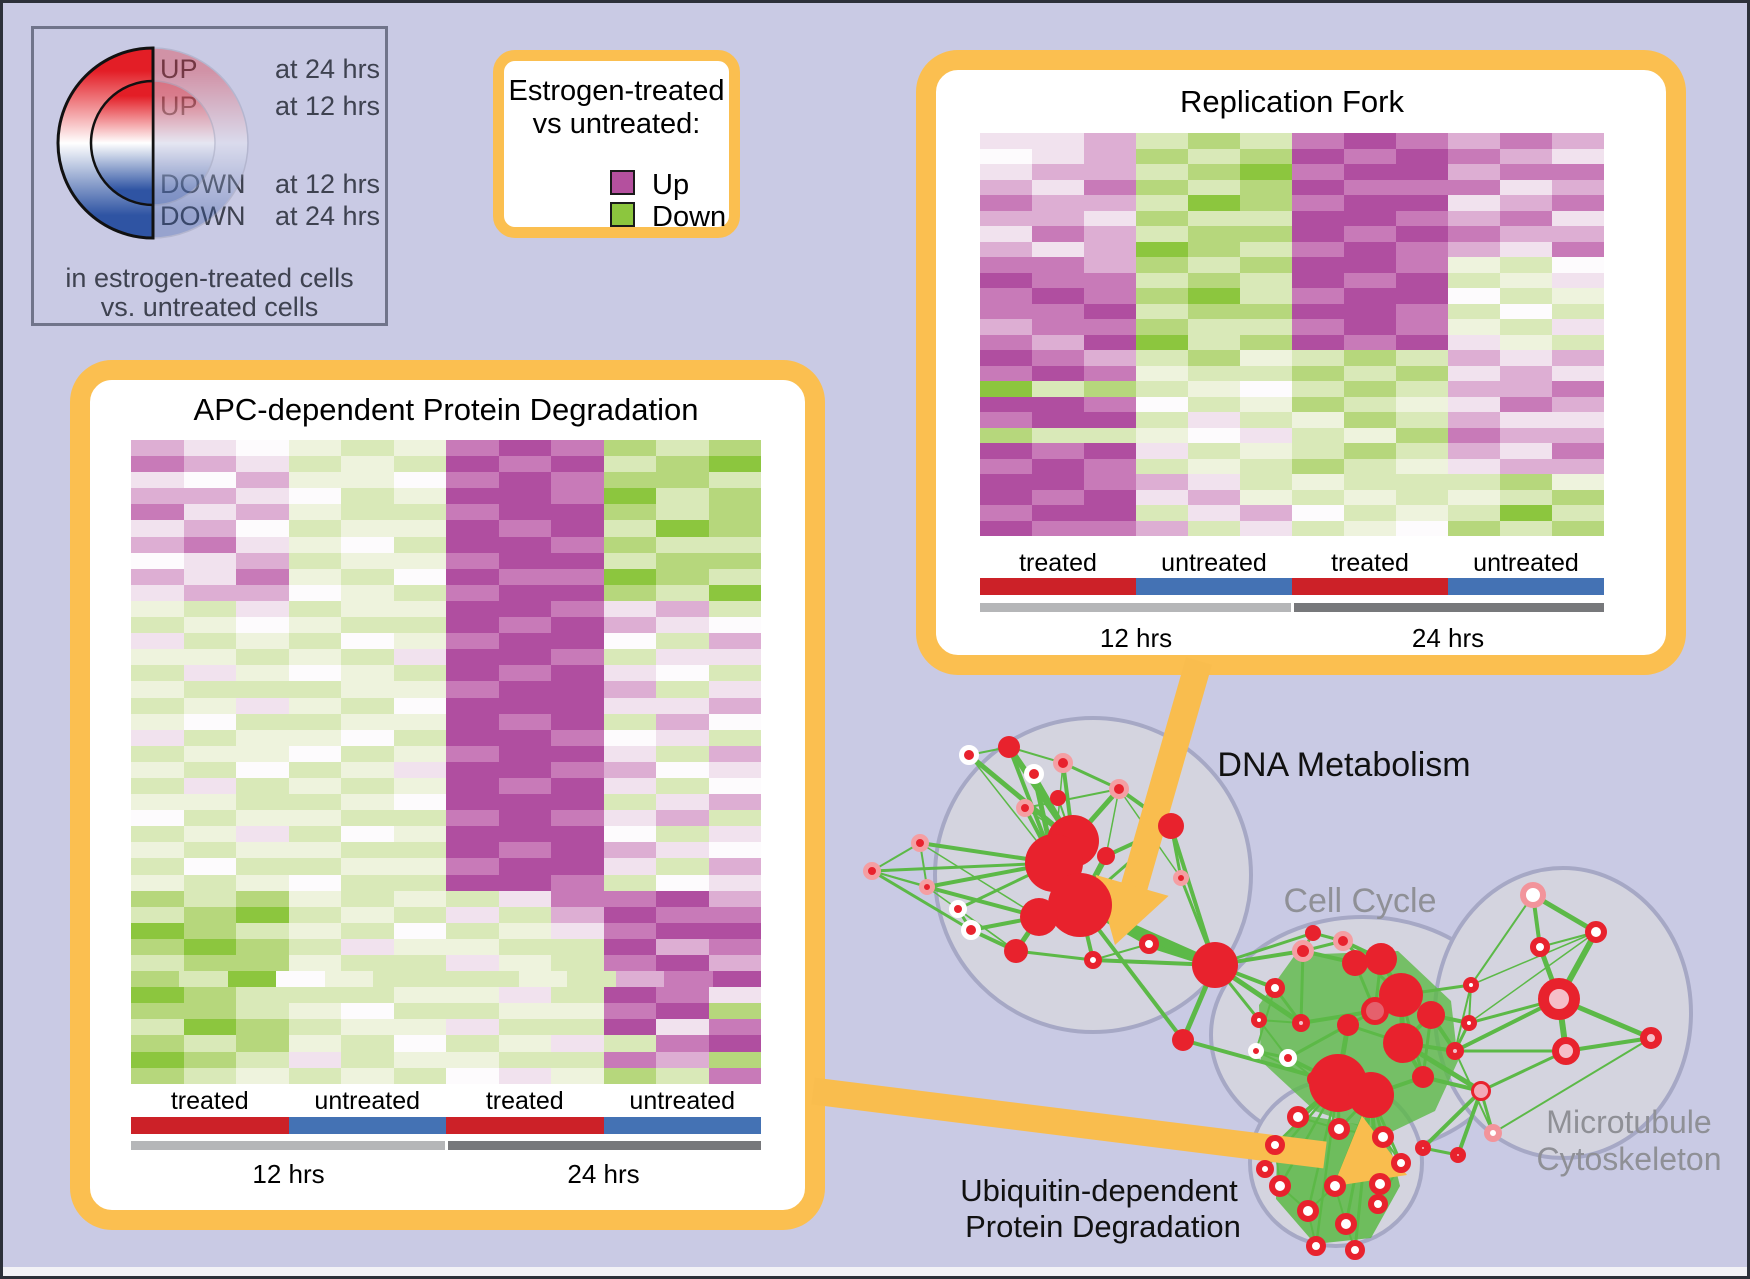  Describe the element at coordinates (1343, 765) in the screenshot. I see `cluster-label: DNA Metabolism` at that location.